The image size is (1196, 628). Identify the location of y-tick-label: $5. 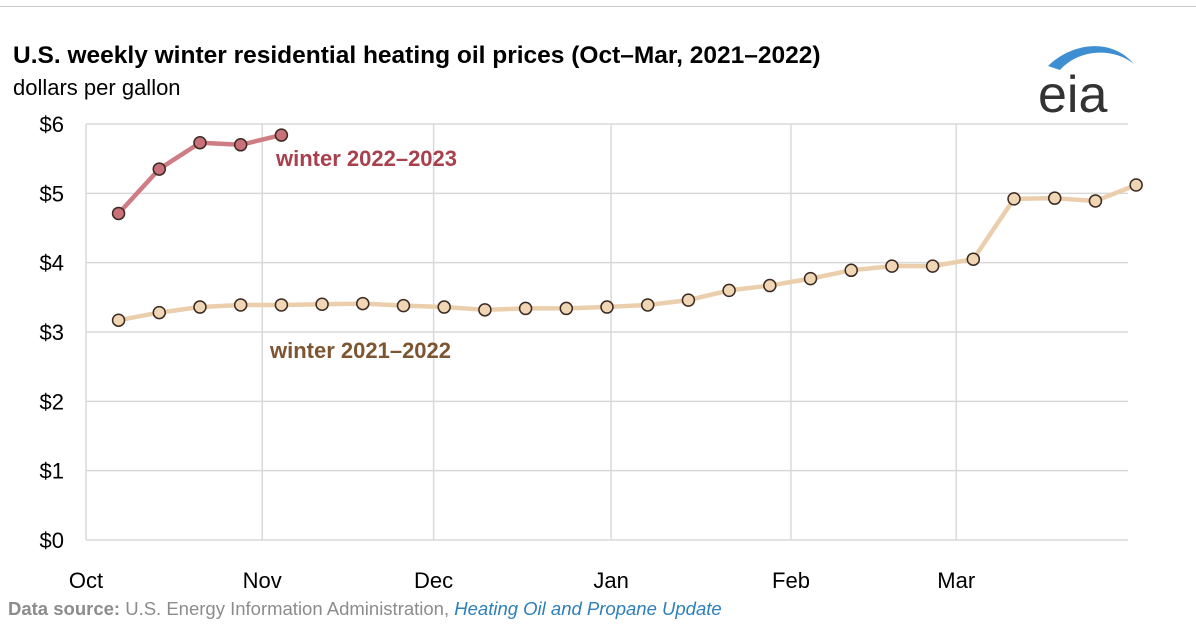
(52, 193).